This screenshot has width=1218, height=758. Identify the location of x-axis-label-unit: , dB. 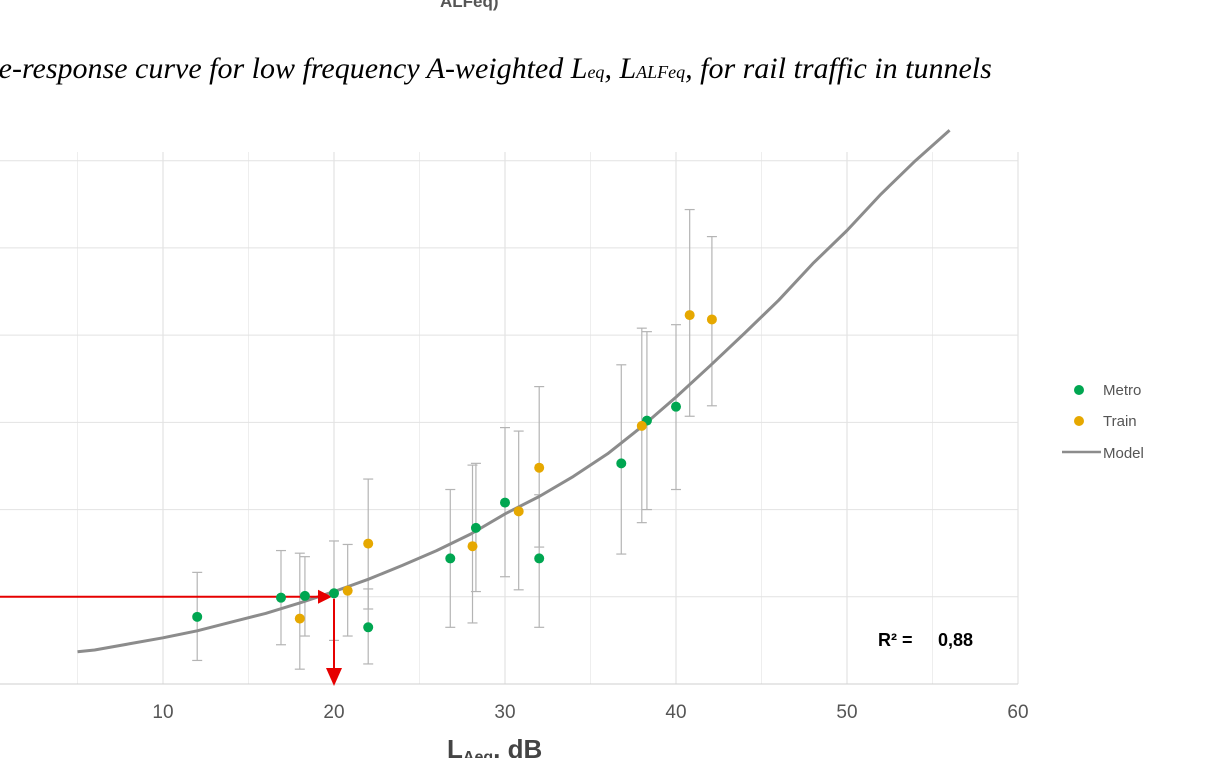
(517, 746).